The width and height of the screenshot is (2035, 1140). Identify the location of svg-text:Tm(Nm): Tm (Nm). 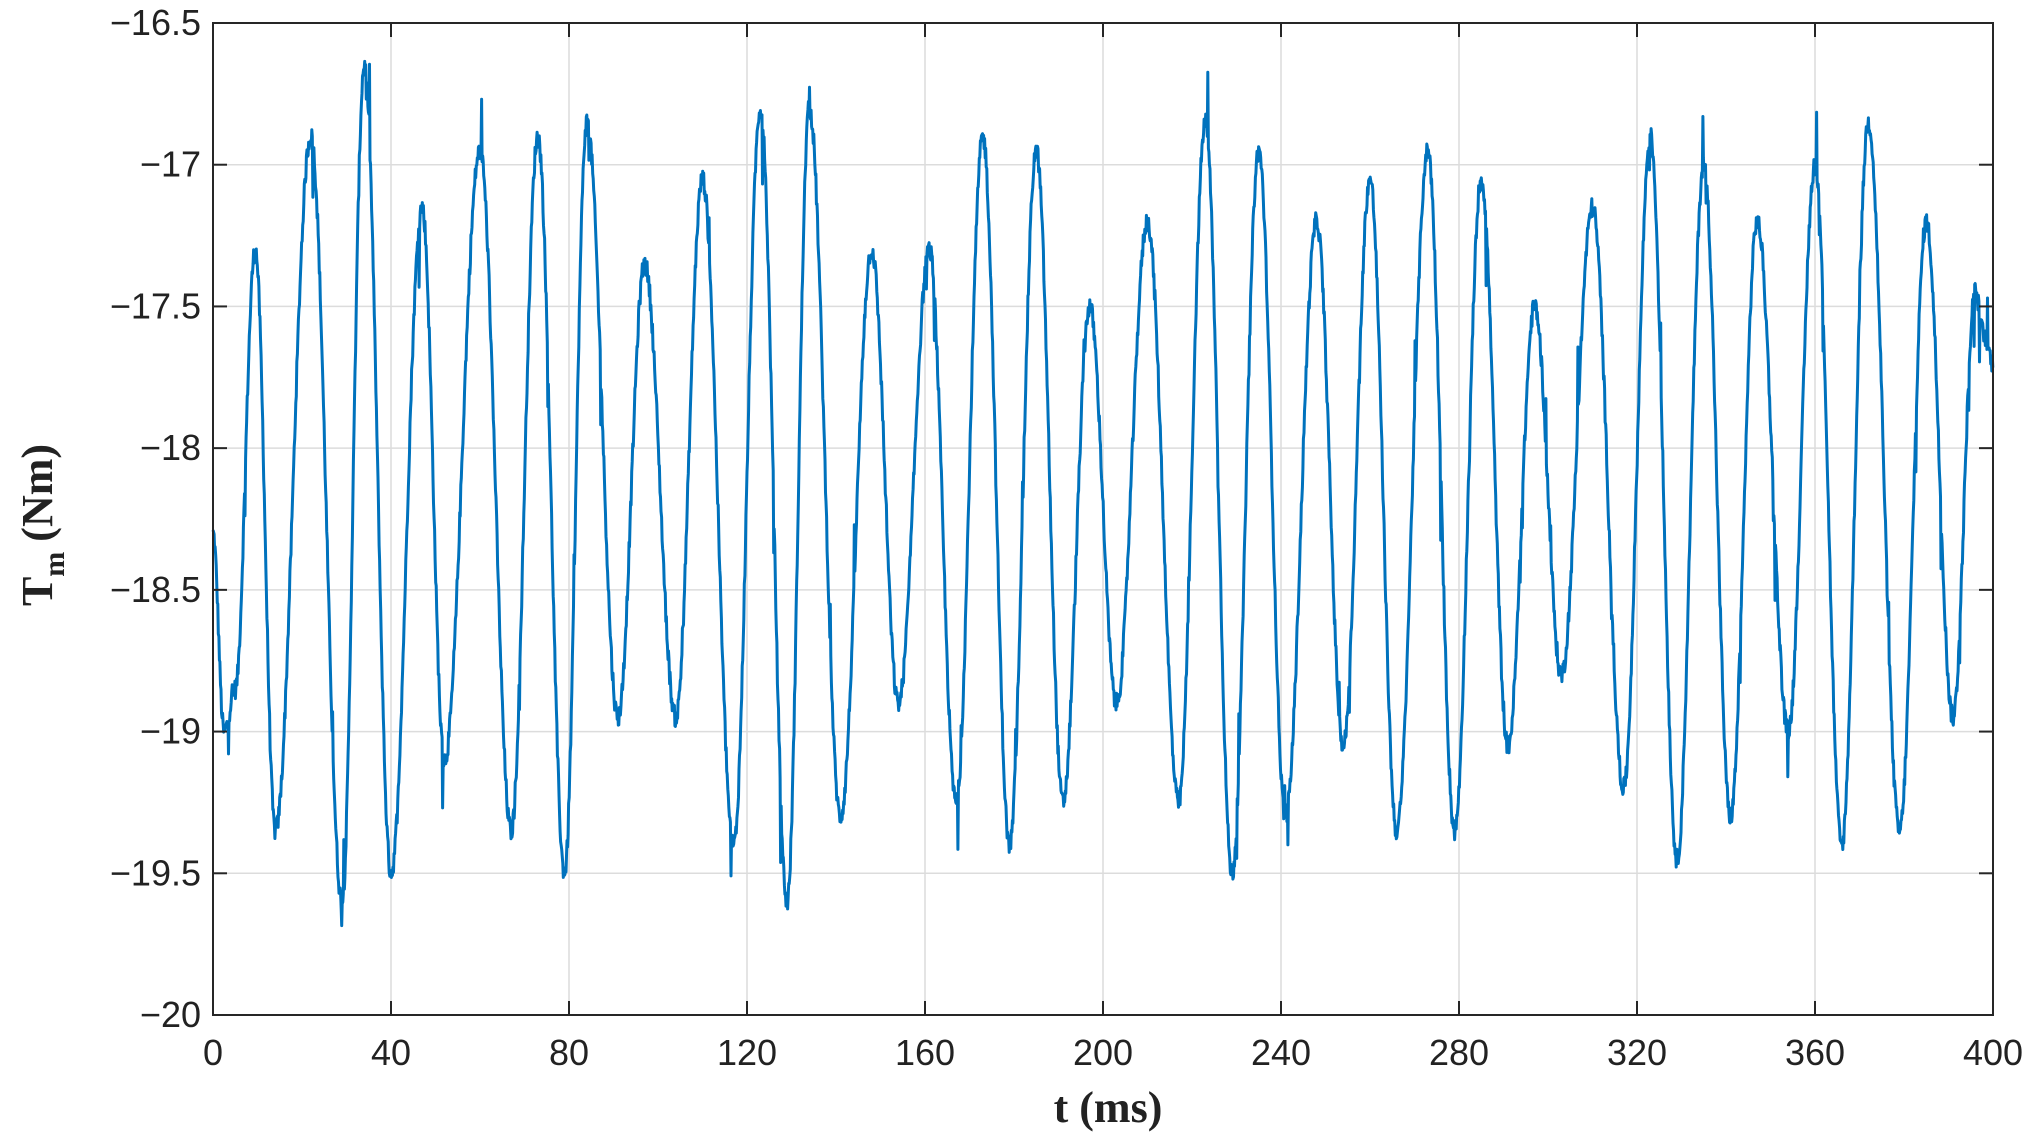
(42, 525).